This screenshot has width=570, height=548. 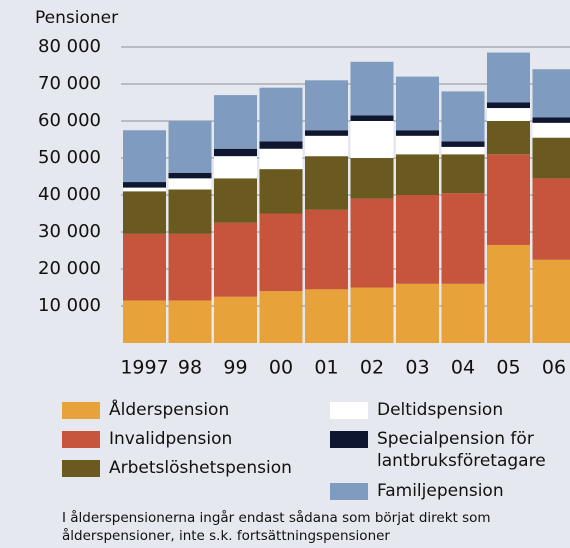 I want to click on x-tick-label: 04, so click(x=463, y=368).